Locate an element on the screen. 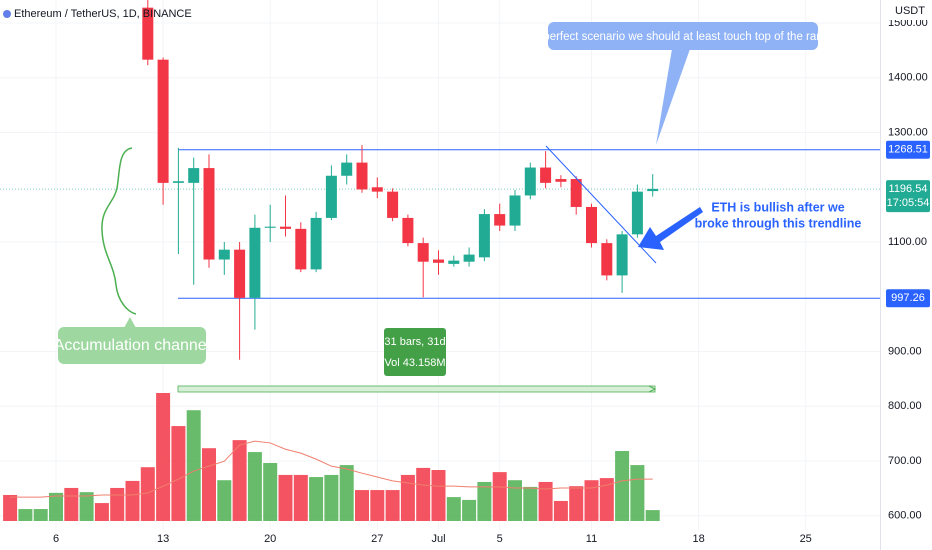 Image resolution: width=932 pixels, height=550 pixels. y-tick-label: 800.00 is located at coordinates (905, 406).